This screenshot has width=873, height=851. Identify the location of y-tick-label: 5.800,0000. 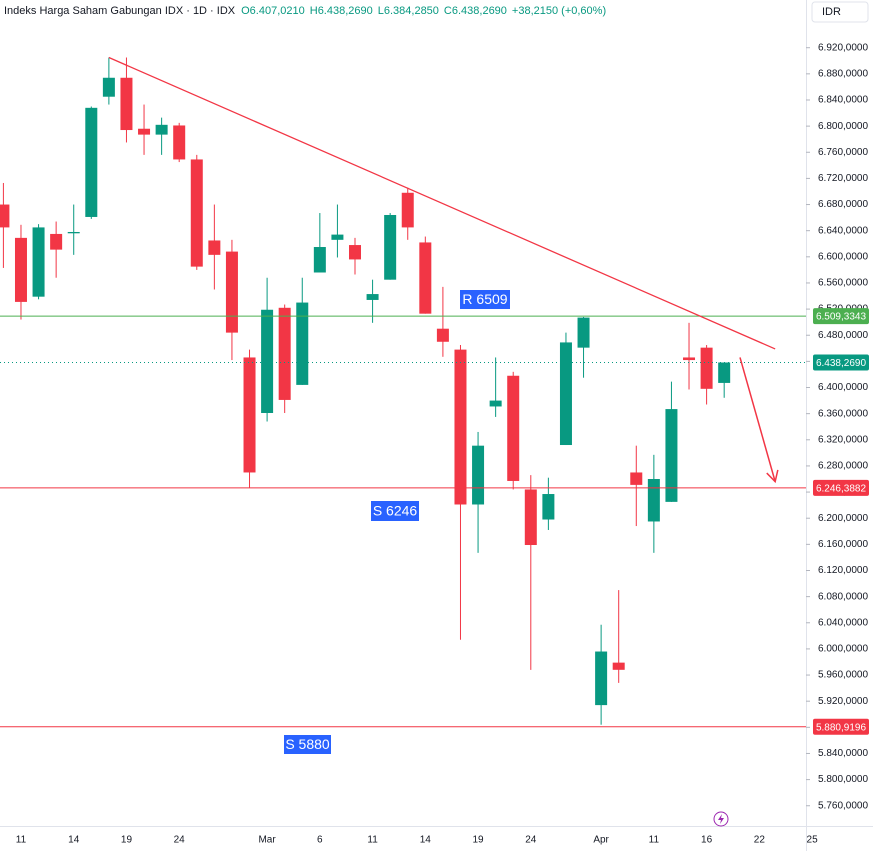
(843, 779).